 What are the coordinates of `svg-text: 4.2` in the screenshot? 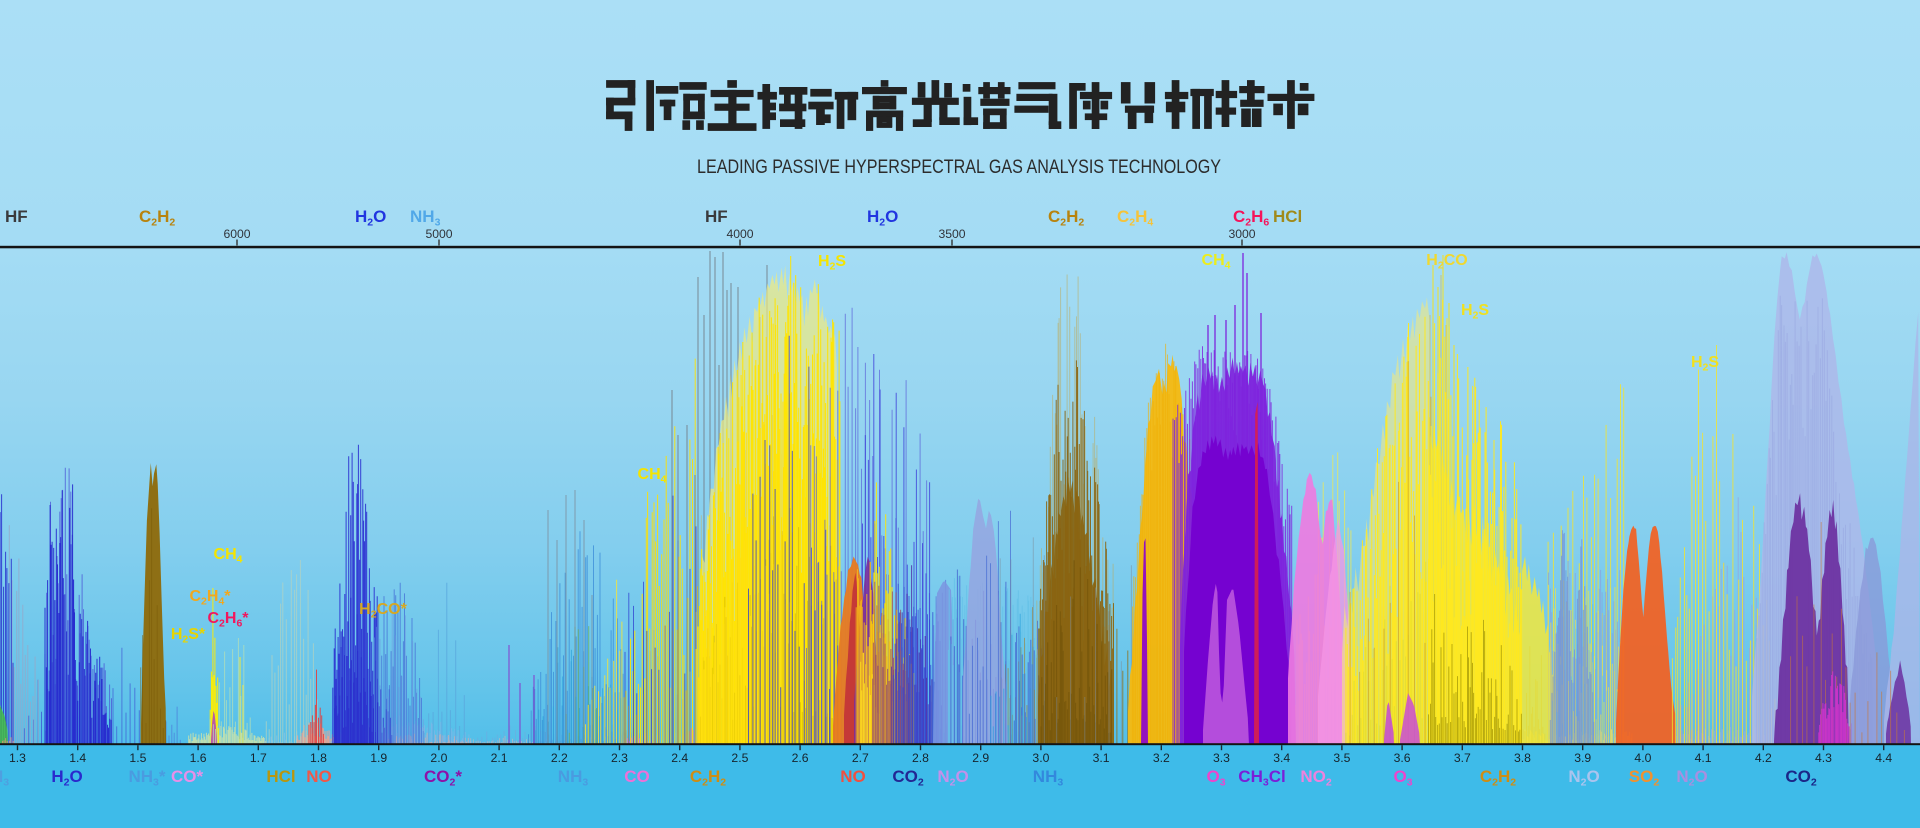 It's located at (1763, 758).